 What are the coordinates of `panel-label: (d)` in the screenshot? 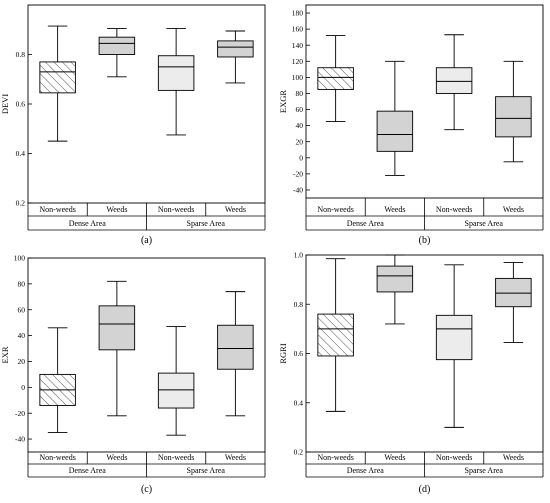 It's located at (425, 489).